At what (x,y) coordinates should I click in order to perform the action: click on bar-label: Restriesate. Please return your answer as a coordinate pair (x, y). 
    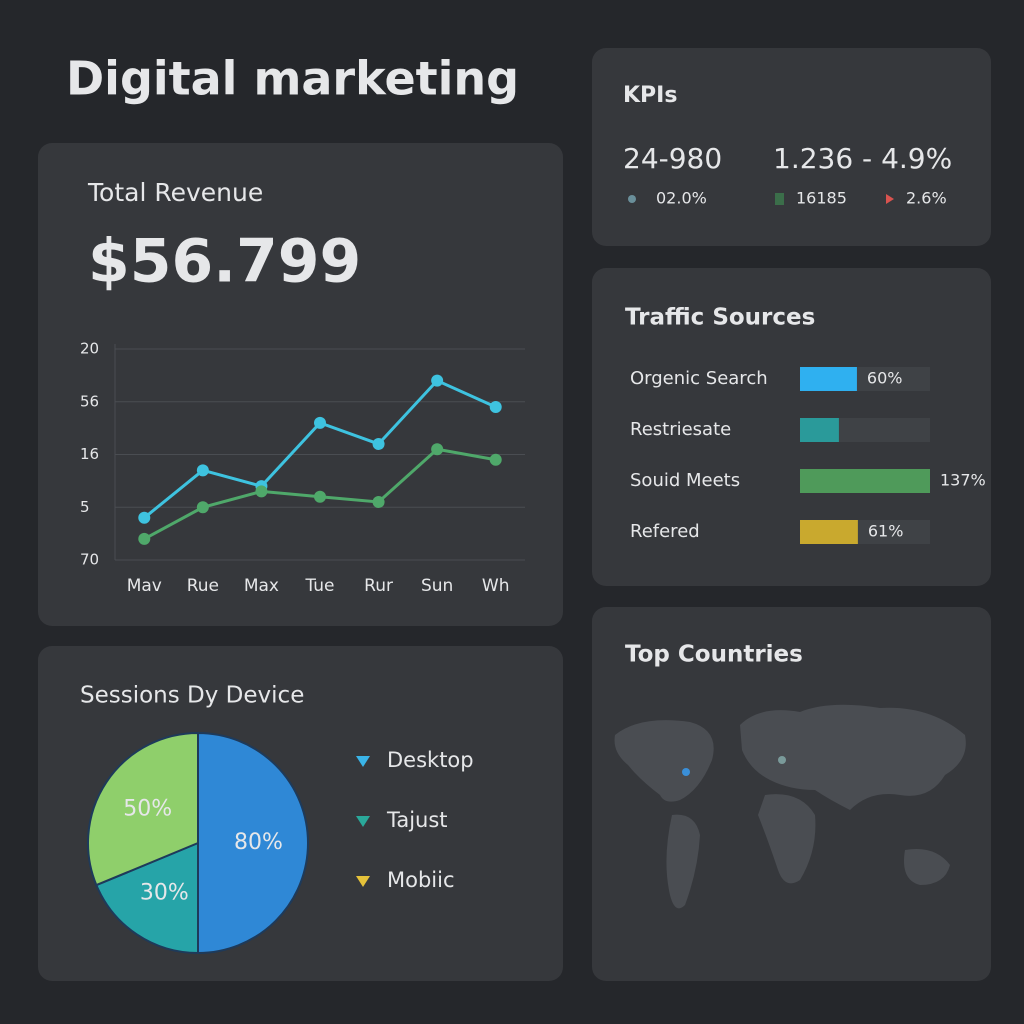
    Looking at the image, I should click on (680, 429).